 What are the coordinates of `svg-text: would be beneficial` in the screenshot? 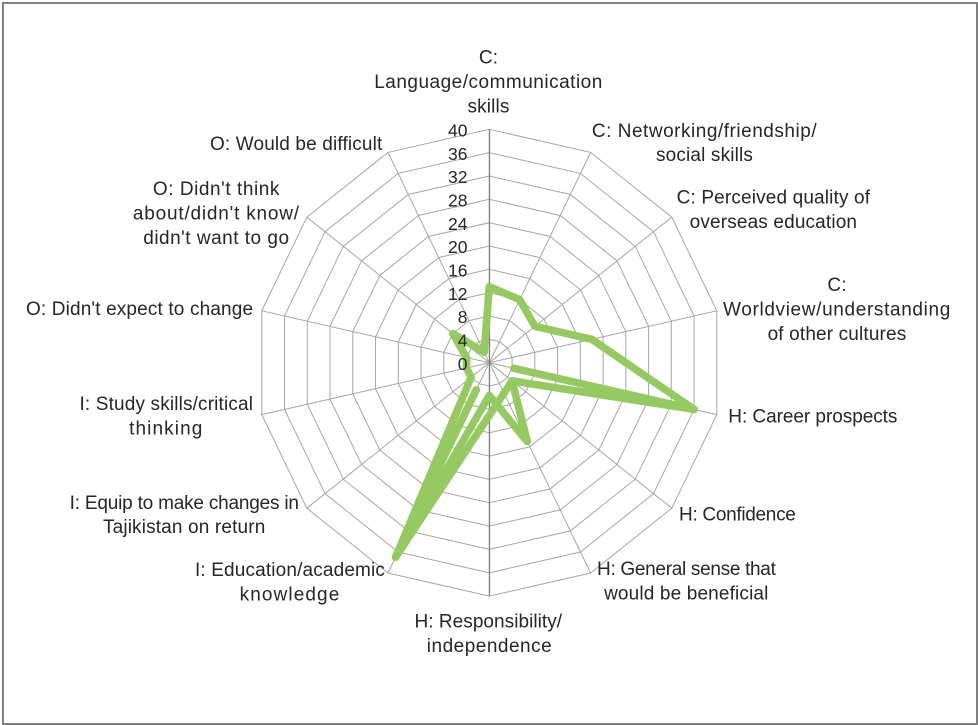 It's located at (685, 594).